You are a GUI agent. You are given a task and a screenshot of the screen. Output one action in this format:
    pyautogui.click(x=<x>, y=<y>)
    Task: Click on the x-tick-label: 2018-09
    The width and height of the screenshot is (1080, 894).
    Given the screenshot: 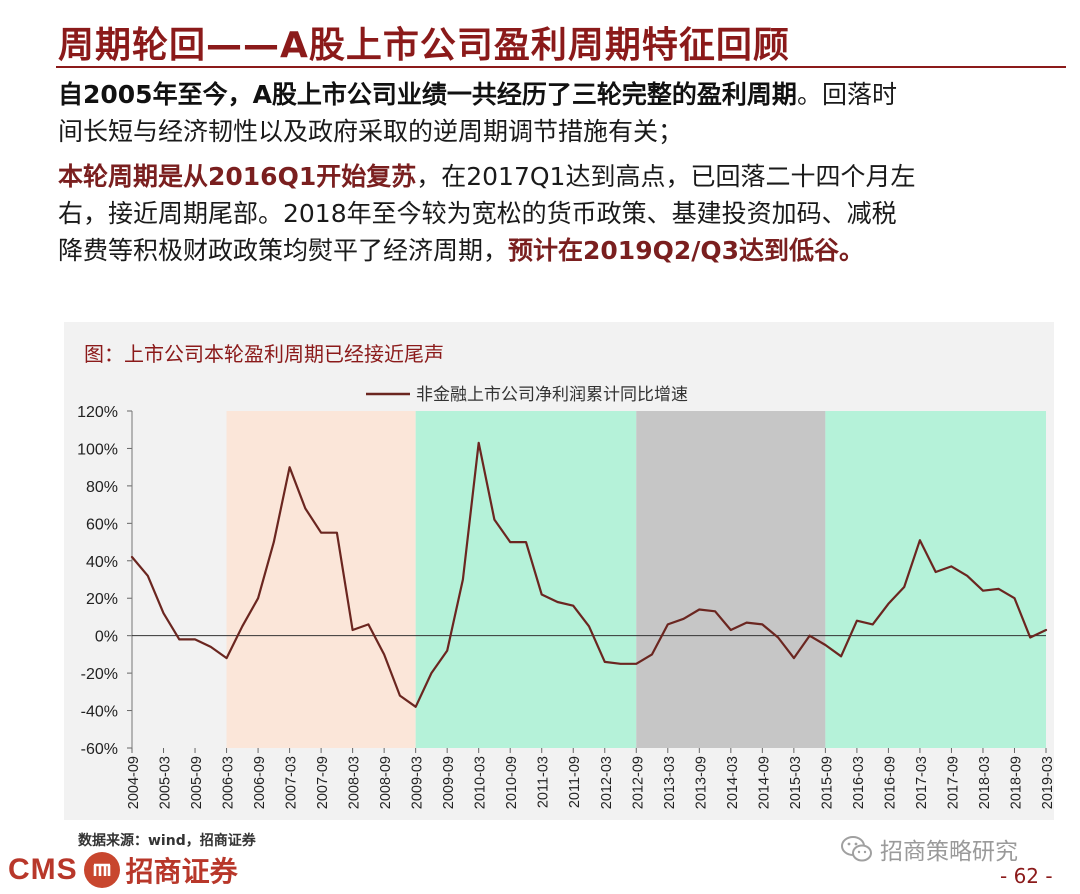 What is the action you would take?
    pyautogui.click(x=1016, y=782)
    